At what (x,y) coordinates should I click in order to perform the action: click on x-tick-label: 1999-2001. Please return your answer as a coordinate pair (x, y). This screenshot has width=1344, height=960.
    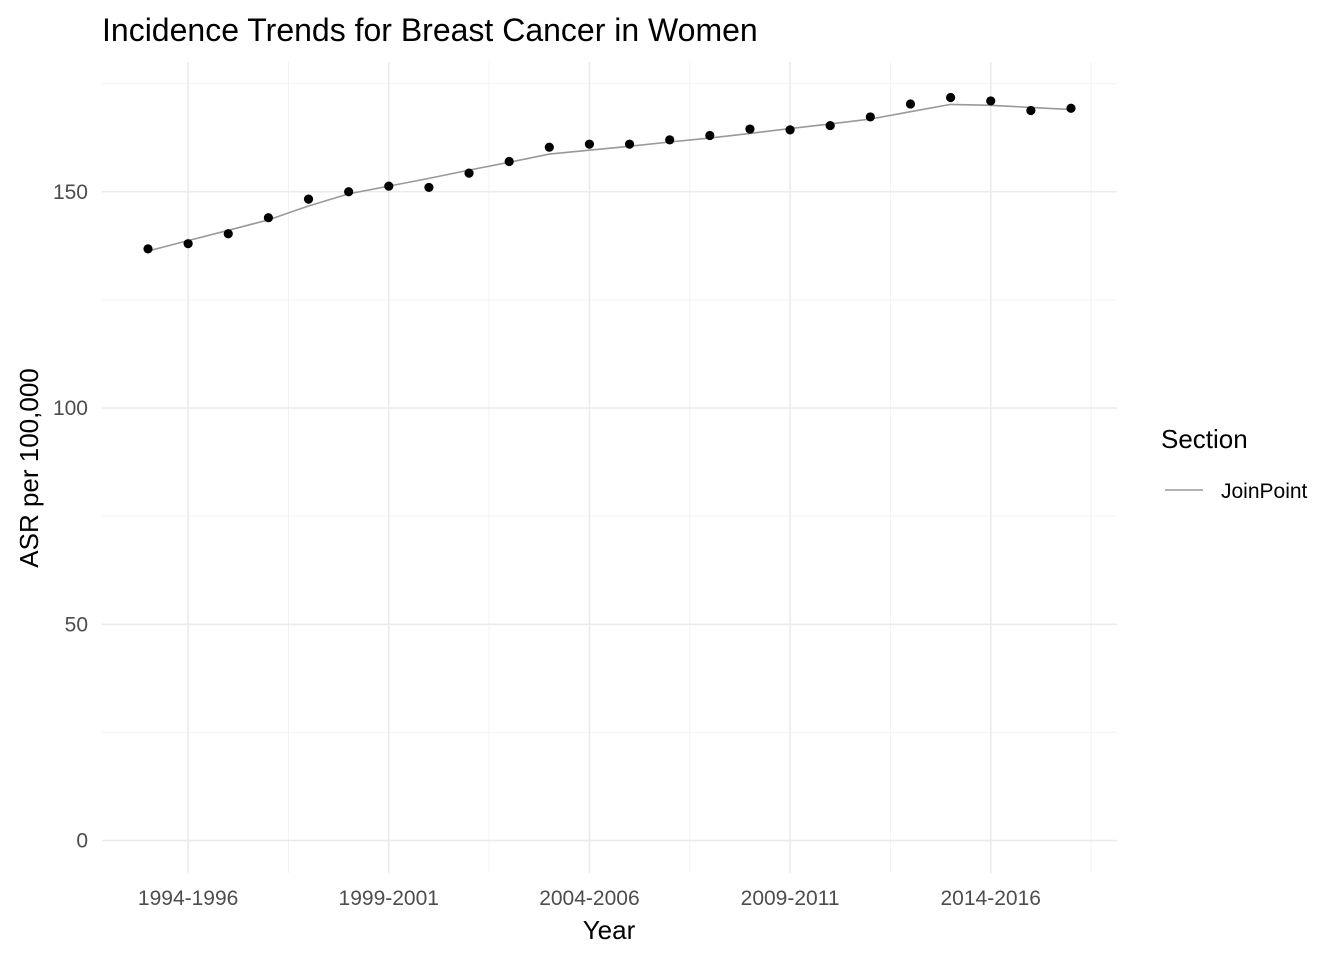
    Looking at the image, I should click on (389, 898).